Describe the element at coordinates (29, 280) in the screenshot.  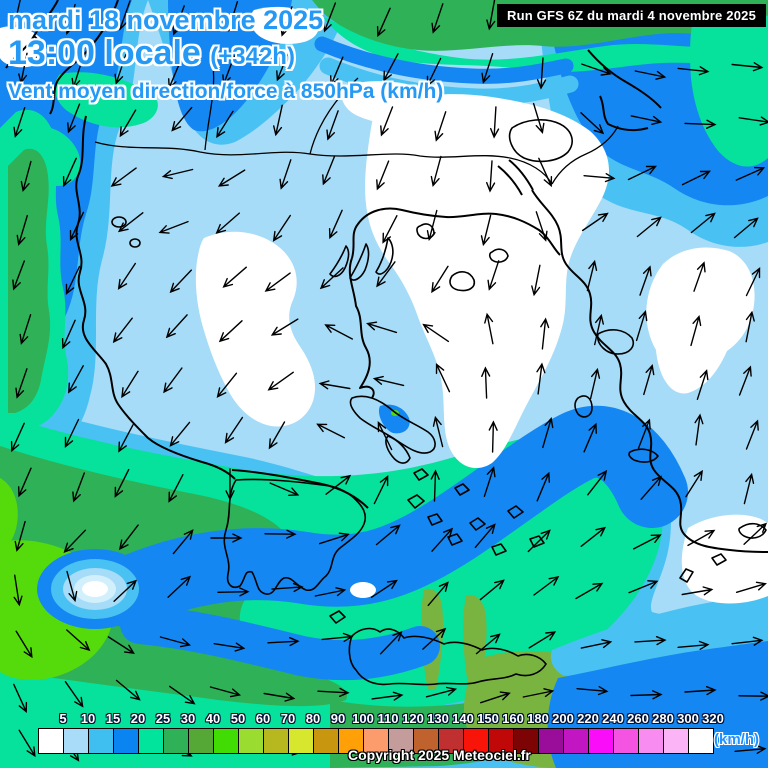
I see `region-green-left-band-core` at that location.